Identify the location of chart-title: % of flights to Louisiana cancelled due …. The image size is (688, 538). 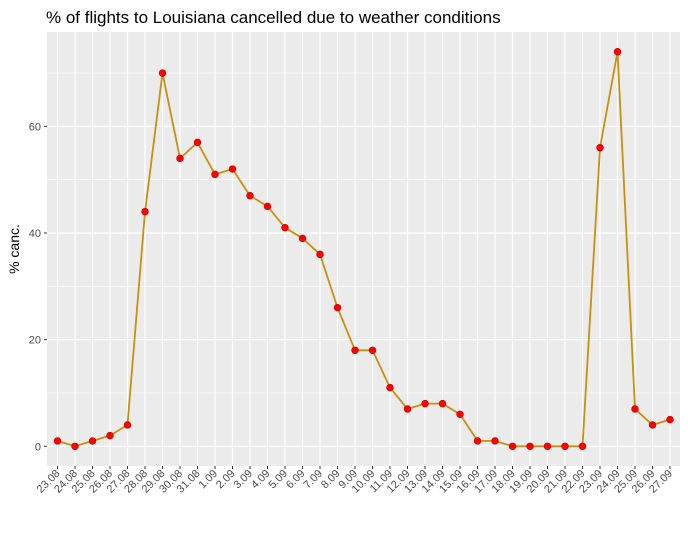
(273, 17).